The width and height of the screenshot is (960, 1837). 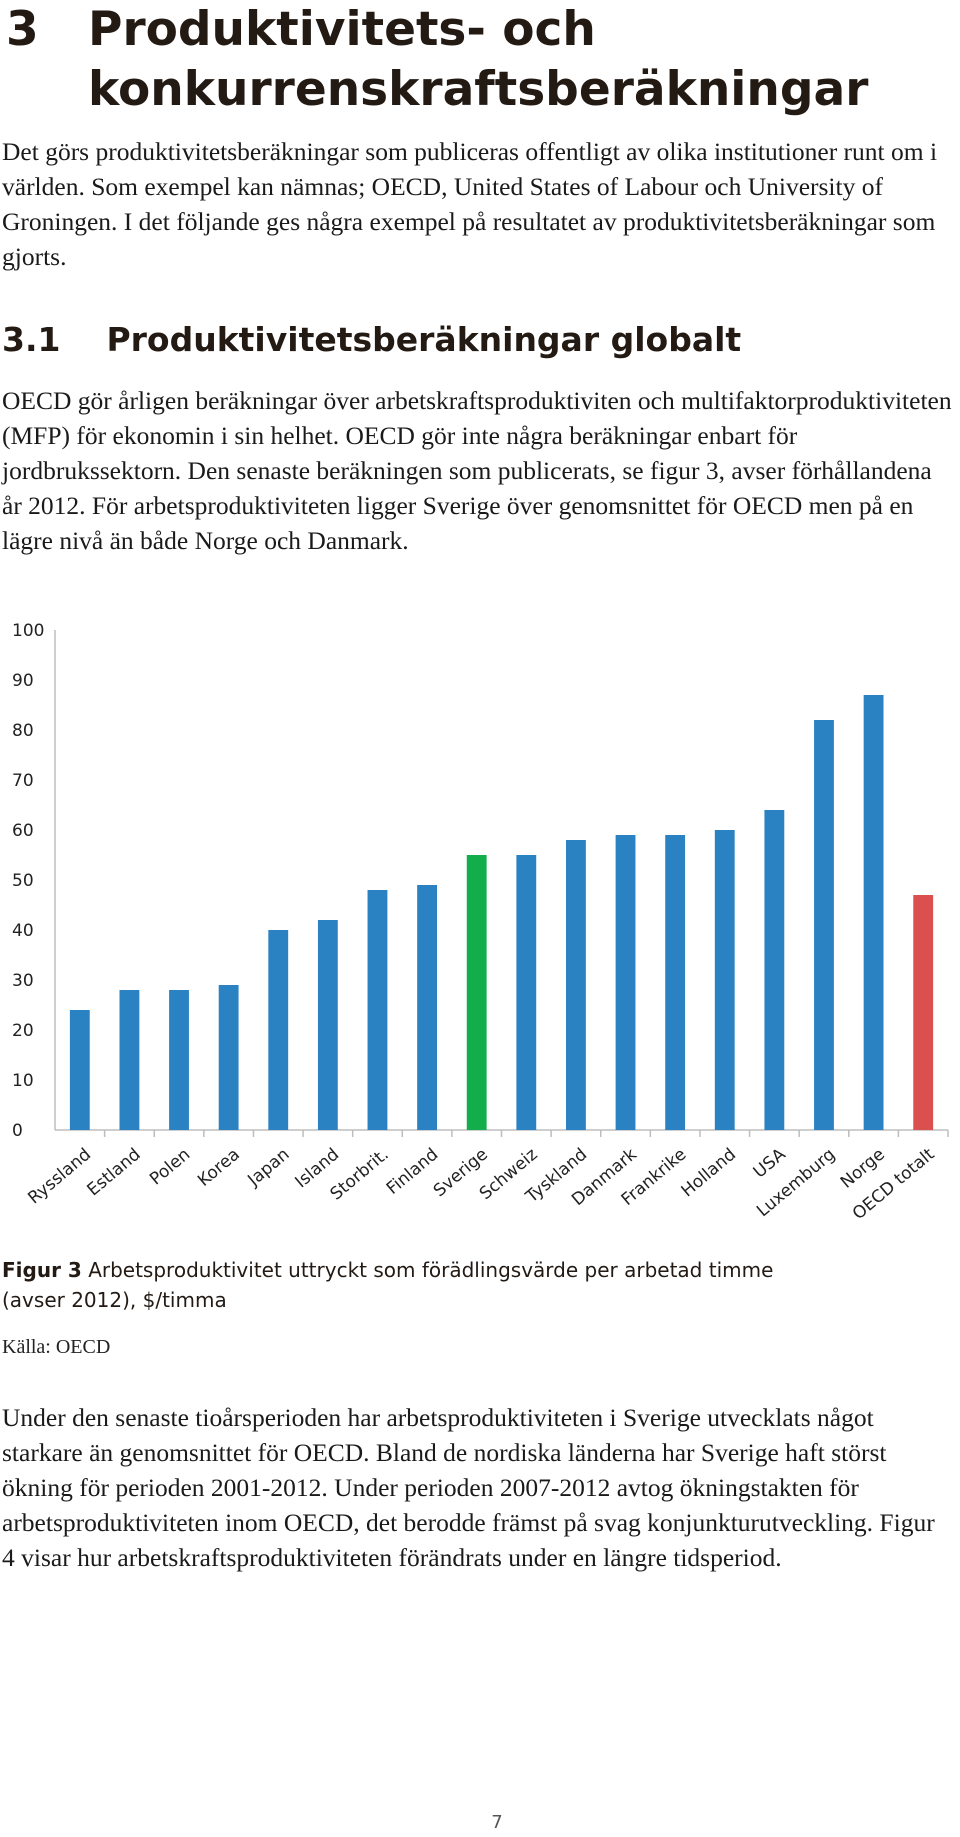 I want to click on x-tick-label: Ryssland, so click(x=59, y=1177).